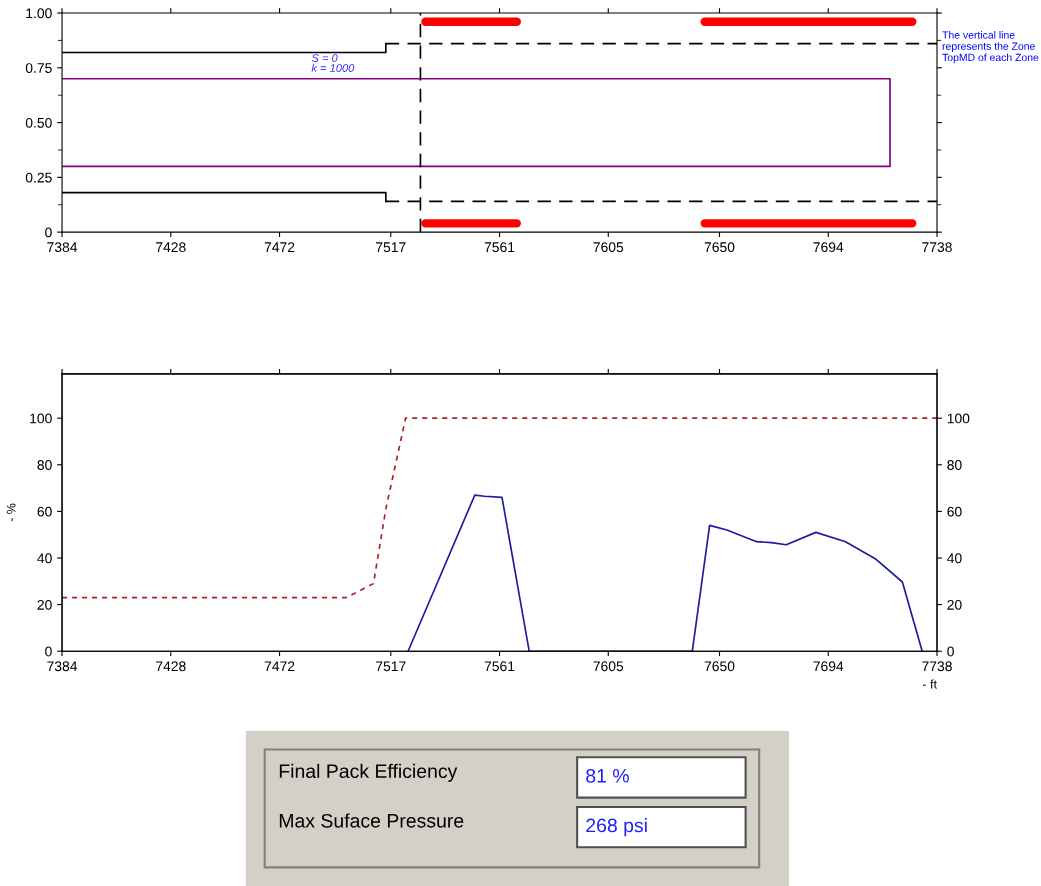 Image resolution: width=1041 pixels, height=886 pixels. Describe the element at coordinates (954, 558) in the screenshot. I see `y2-tick-label: 40` at that location.